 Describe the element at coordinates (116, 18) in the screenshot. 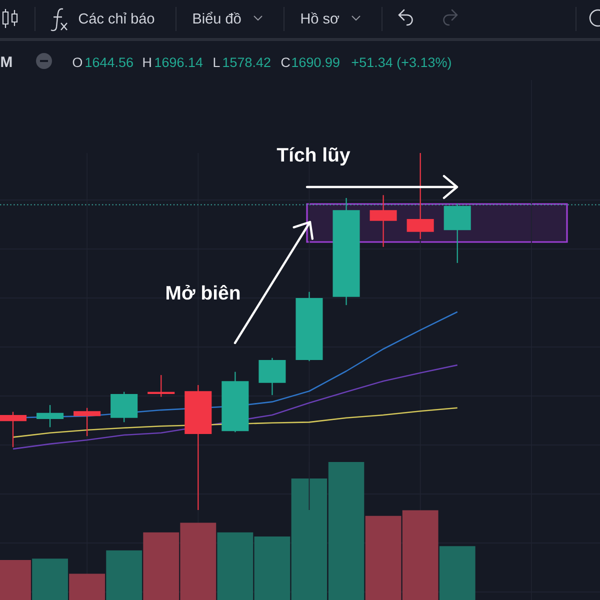

I see `text: Các chỉ báo` at that location.